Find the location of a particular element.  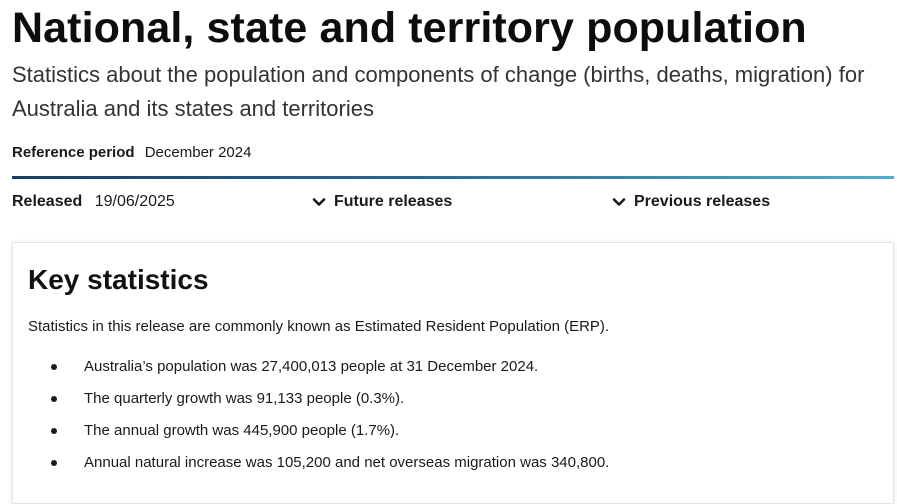

future-releases-toggle: Future releases is located at coordinates (382, 202).